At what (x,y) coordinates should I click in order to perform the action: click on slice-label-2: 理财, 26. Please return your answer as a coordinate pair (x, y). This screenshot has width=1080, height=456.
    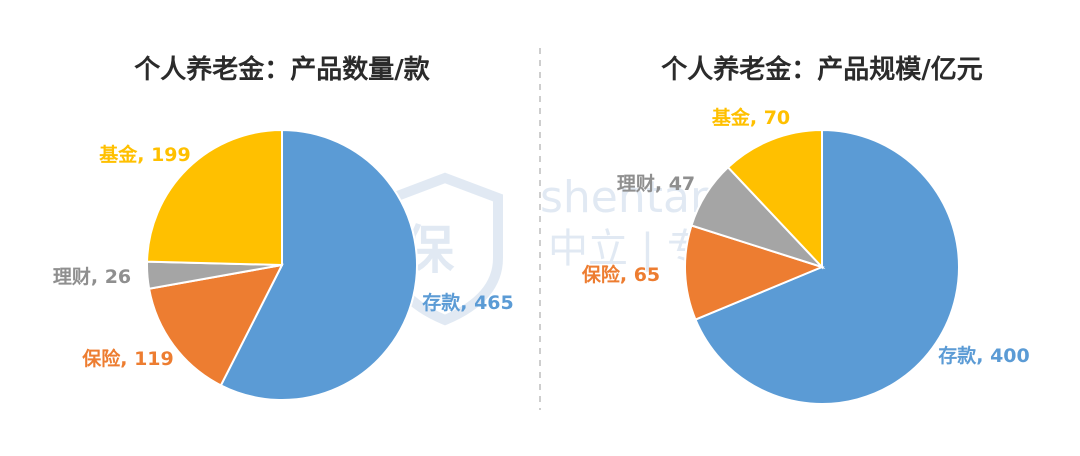
    Looking at the image, I should click on (92, 276).